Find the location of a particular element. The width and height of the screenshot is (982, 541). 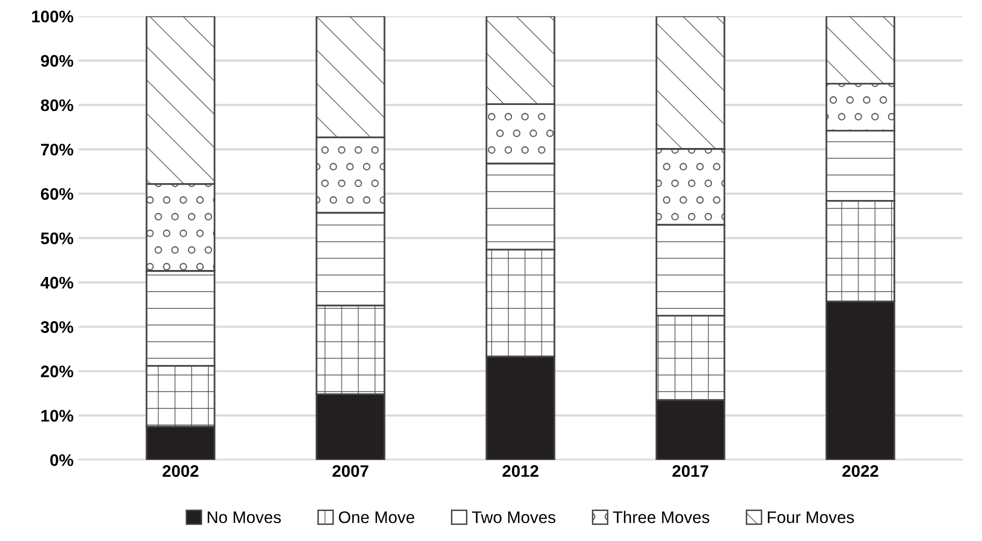

legend-label: Two Moves is located at coordinates (514, 518).